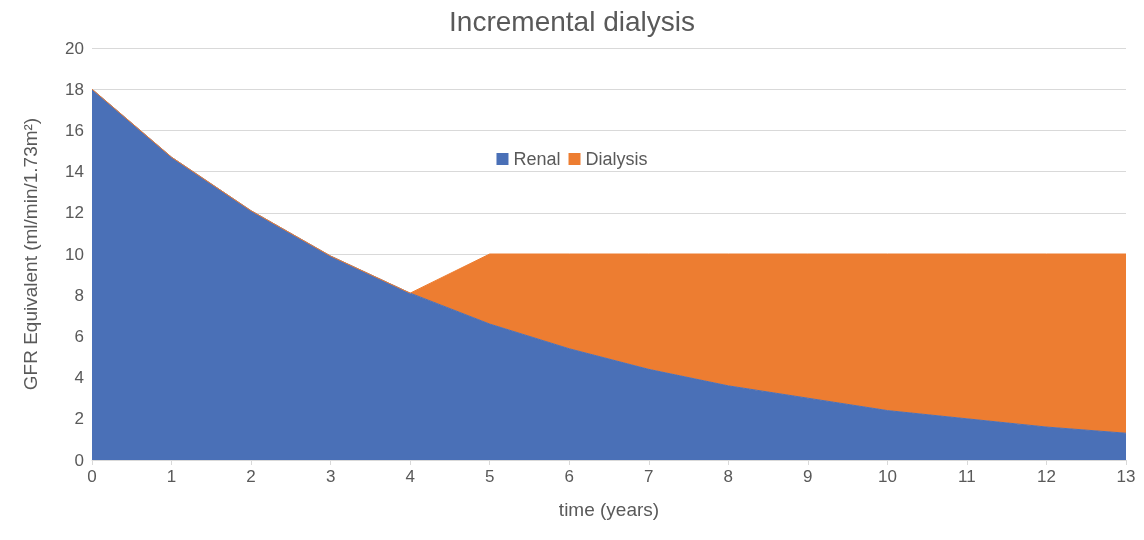  I want to click on x-tick-label: 3, so click(330, 476).